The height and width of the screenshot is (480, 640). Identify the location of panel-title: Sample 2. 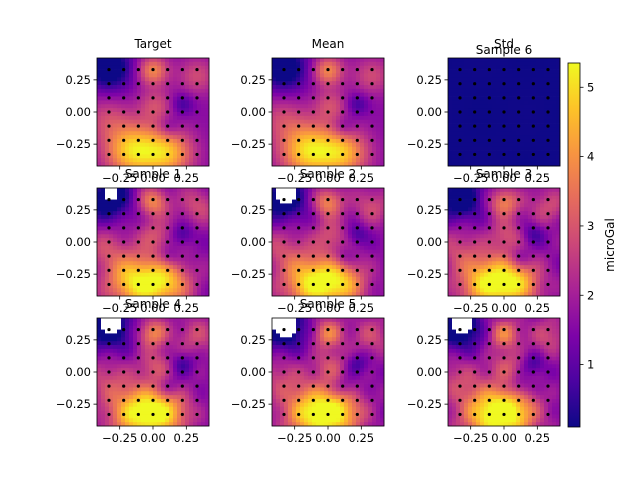
(328, 174).